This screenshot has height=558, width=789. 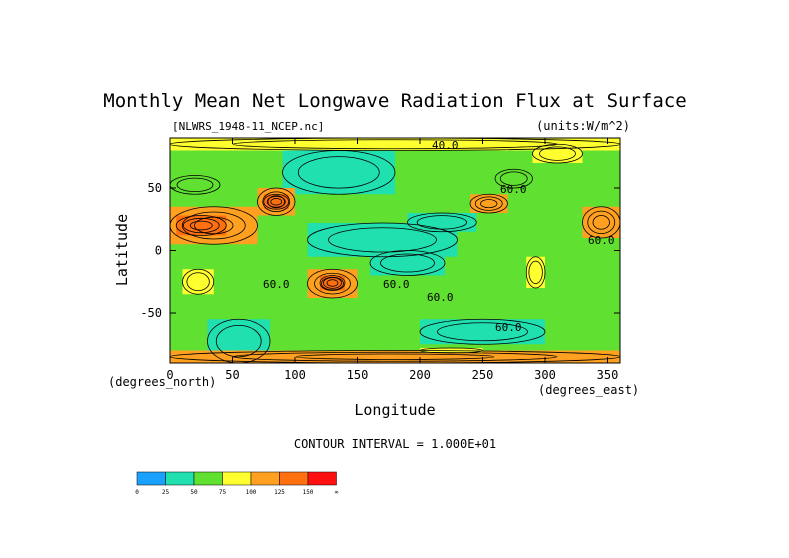 I want to click on x-tick-label: 350, so click(x=608, y=375).